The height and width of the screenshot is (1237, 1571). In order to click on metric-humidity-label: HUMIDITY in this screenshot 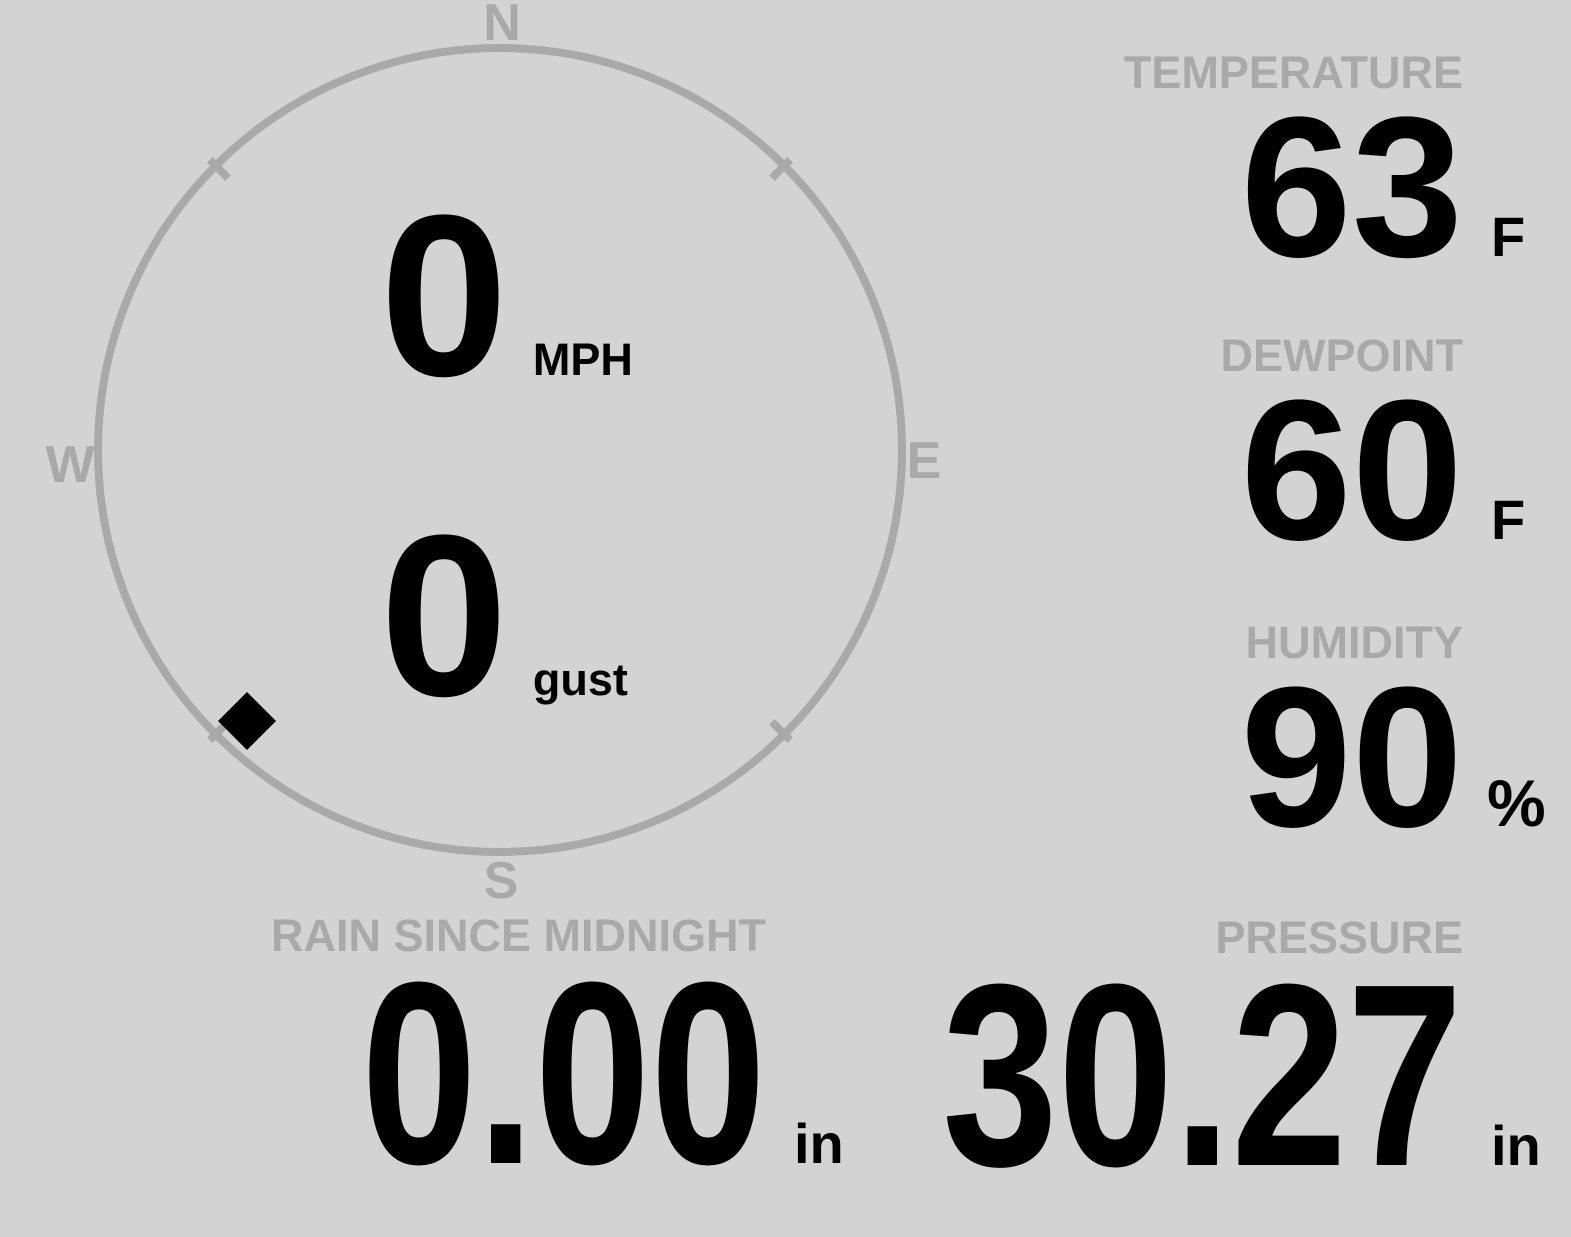, I will do `click(1354, 642)`.